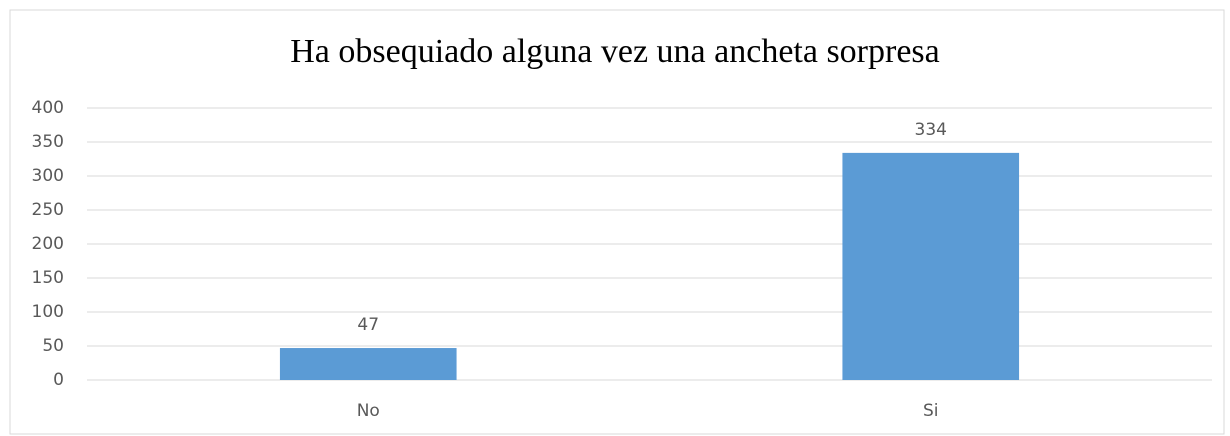  I want to click on y-tick-label: 100, so click(48, 312).